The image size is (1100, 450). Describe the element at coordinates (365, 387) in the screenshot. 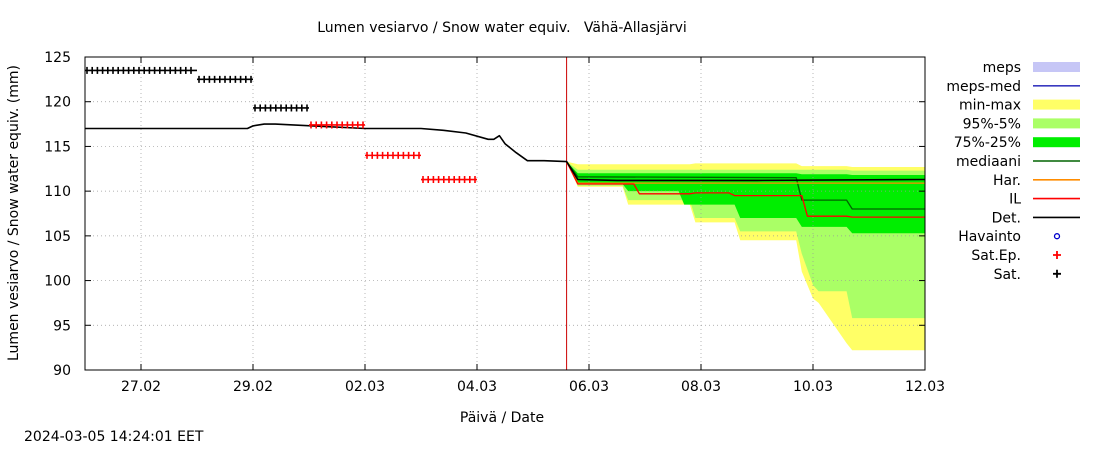

I see `x-tick-label: 02.03` at that location.